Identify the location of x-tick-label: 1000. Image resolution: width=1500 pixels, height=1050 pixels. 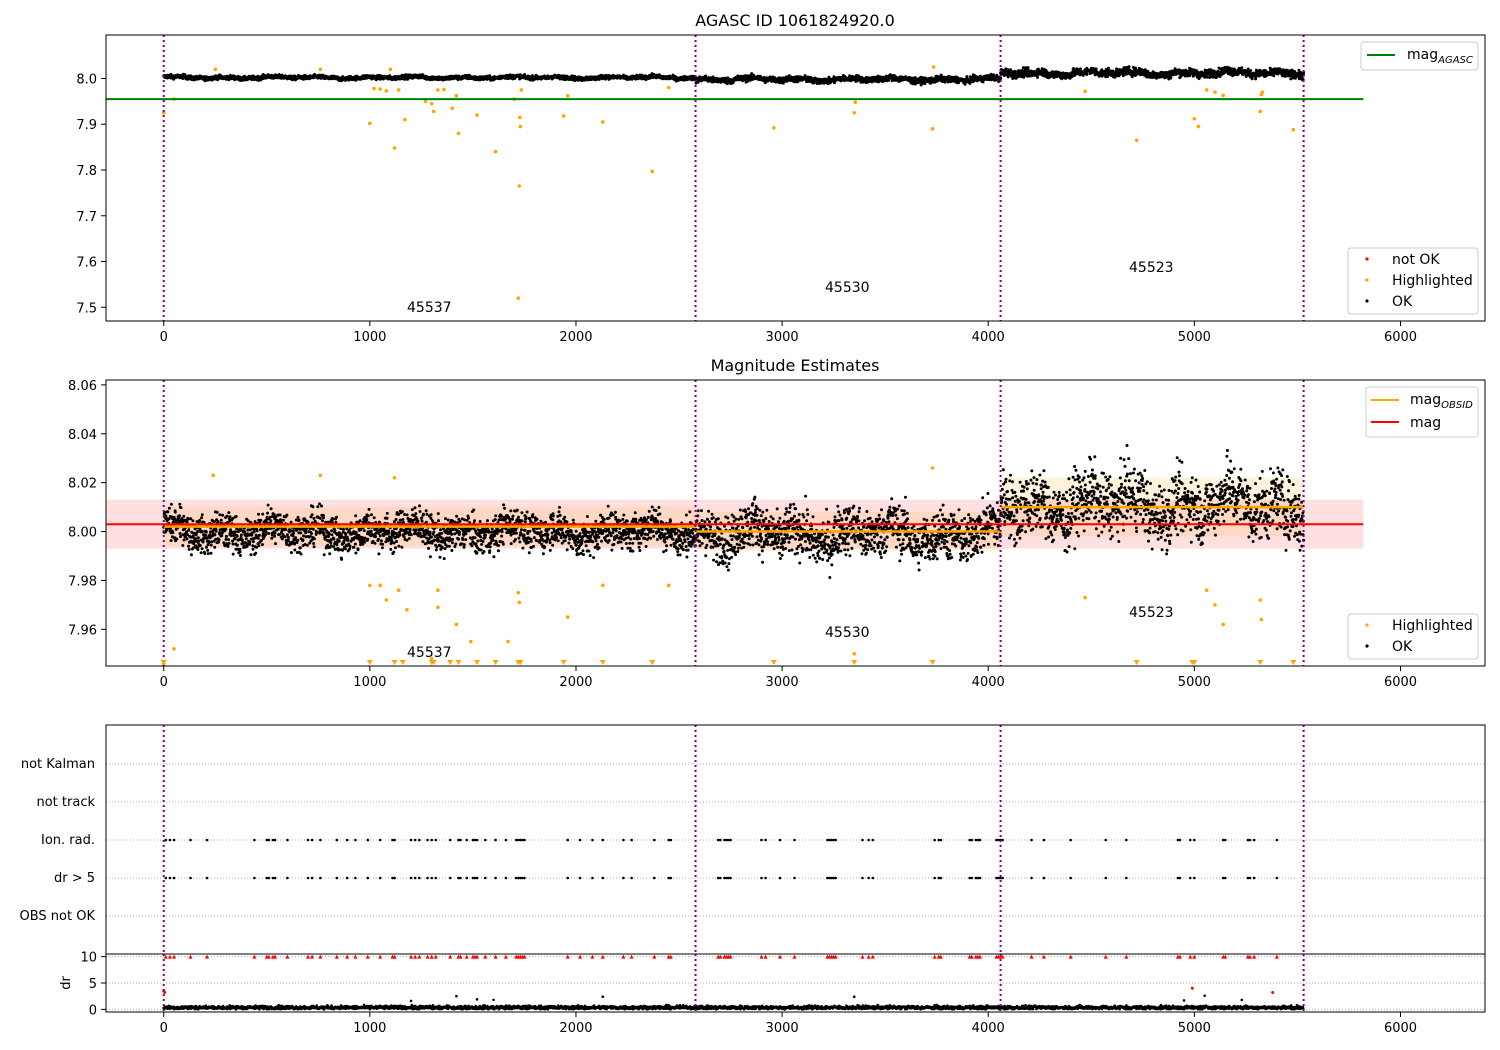
(369, 337).